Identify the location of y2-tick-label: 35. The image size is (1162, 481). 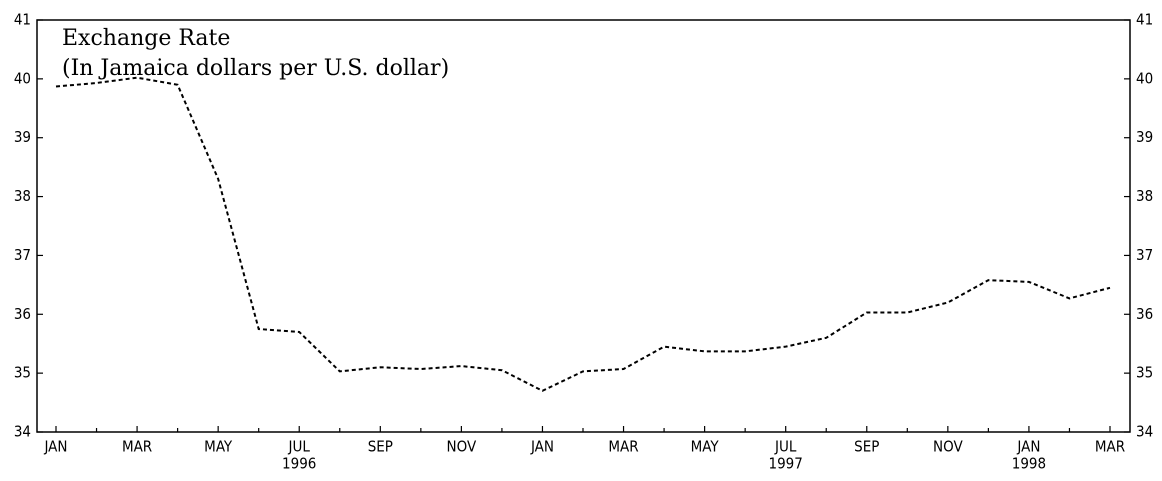
(1144, 373).